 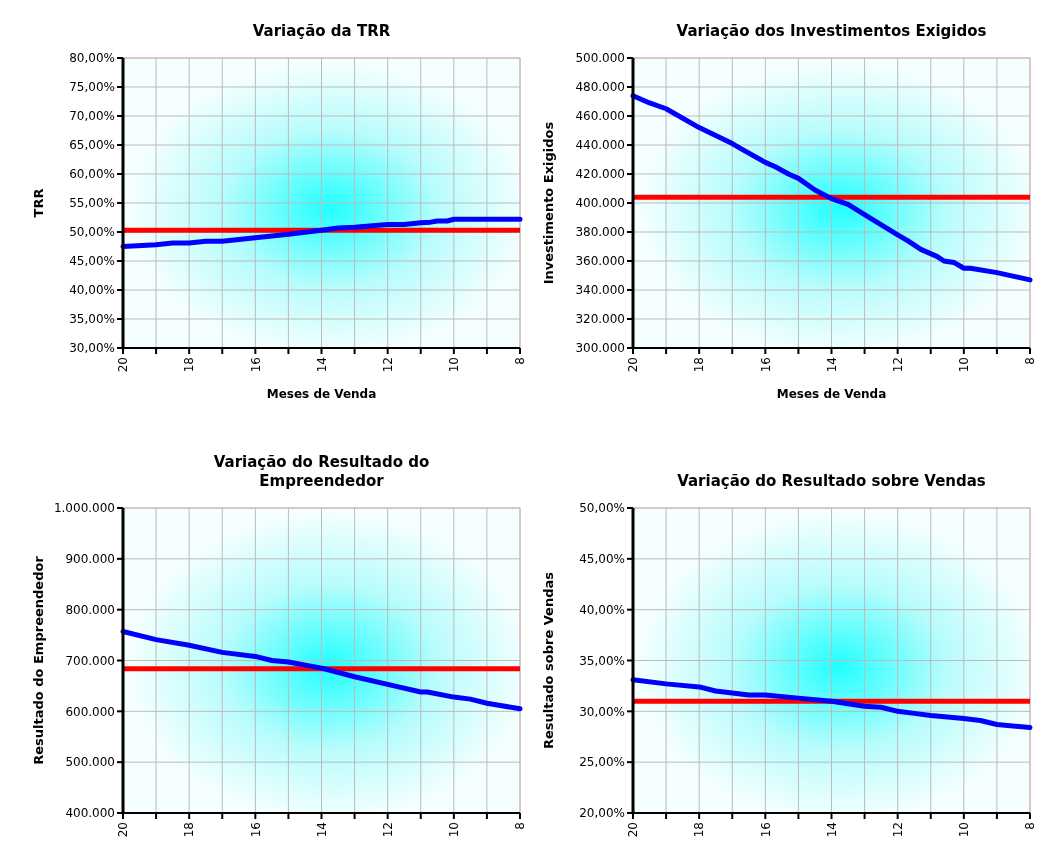 I want to click on y-tick-label: 360.000, so click(x=600, y=261).